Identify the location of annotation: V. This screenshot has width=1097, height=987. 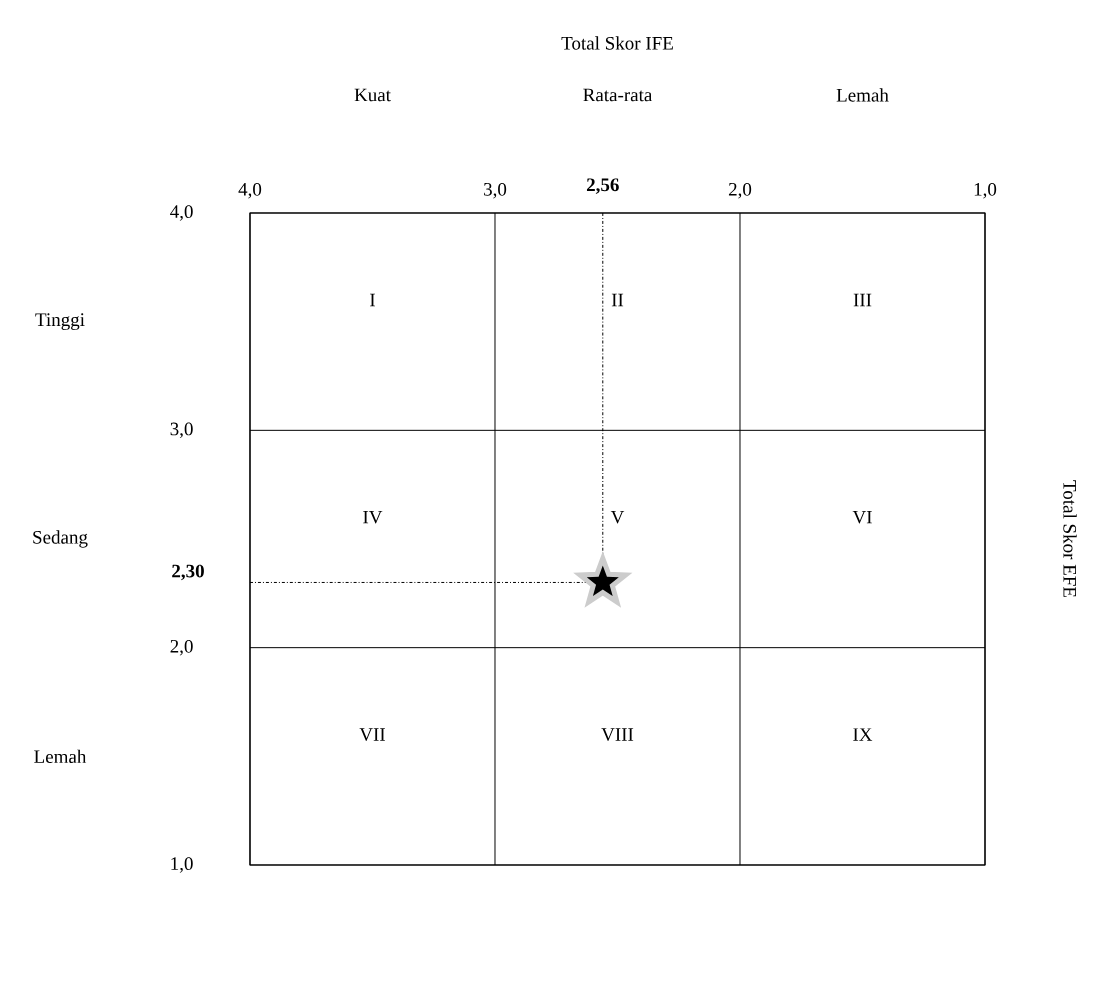
(617, 517).